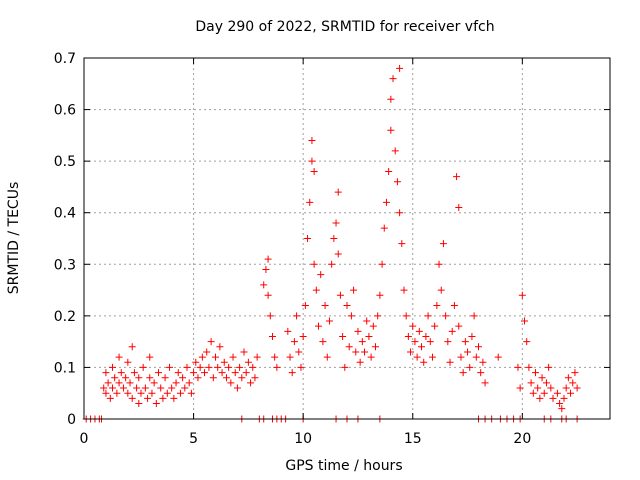 The width and height of the screenshot is (640, 480). I want to click on x-tick-label: 5, so click(193, 439).